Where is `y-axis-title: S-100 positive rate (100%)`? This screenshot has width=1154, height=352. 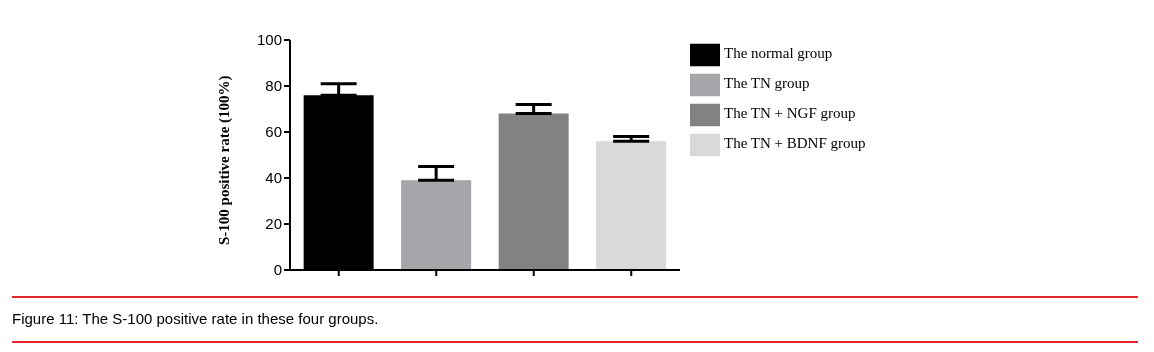 y-axis-title: S-100 positive rate (100%) is located at coordinates (225, 160).